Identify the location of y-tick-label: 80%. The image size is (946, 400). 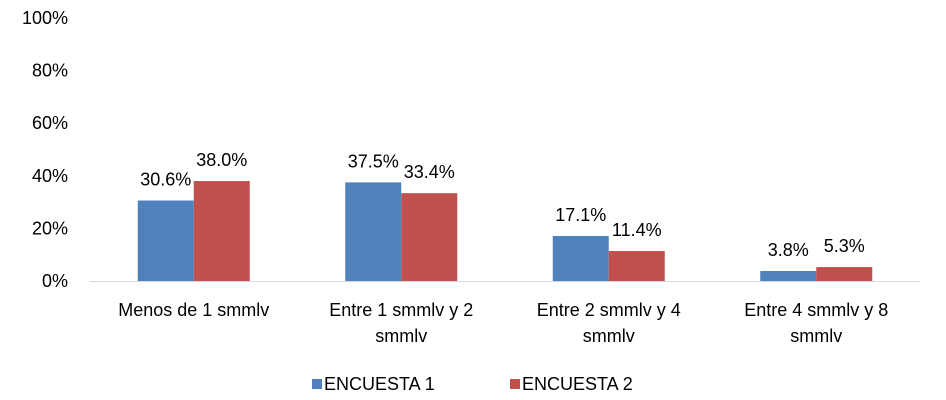
(50, 71).